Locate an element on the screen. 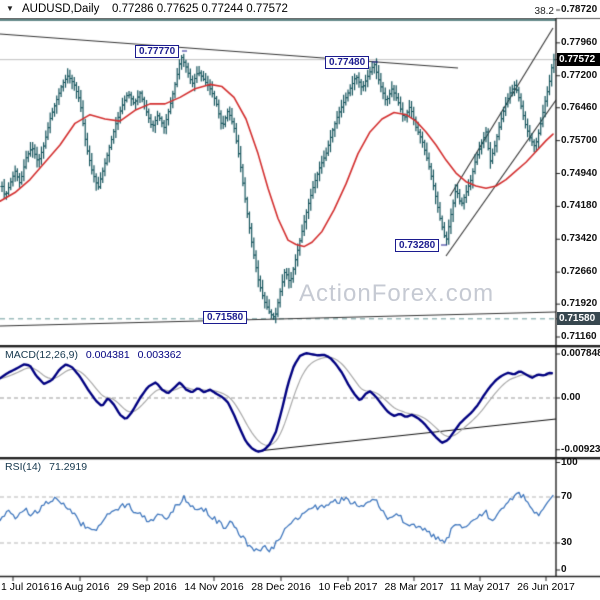  price-level-label: 0.77480 is located at coordinates (347, 62).